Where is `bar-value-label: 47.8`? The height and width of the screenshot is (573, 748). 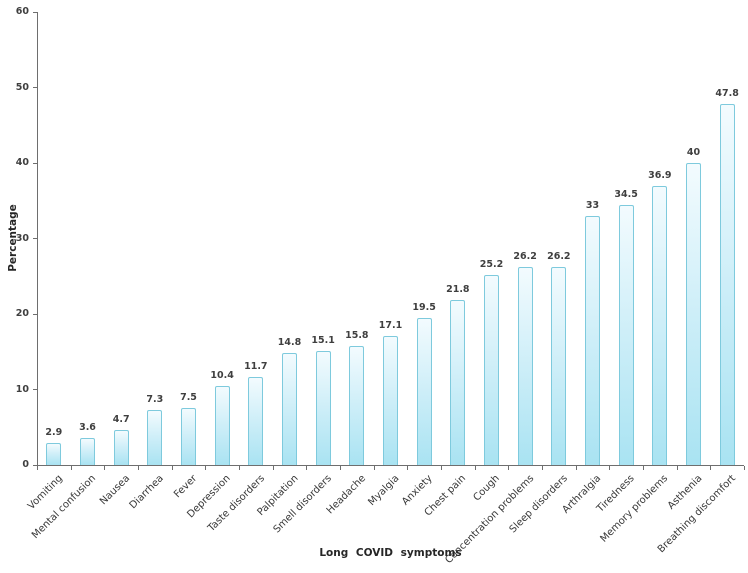
bar-value-label: 47.8 is located at coordinates (727, 94).